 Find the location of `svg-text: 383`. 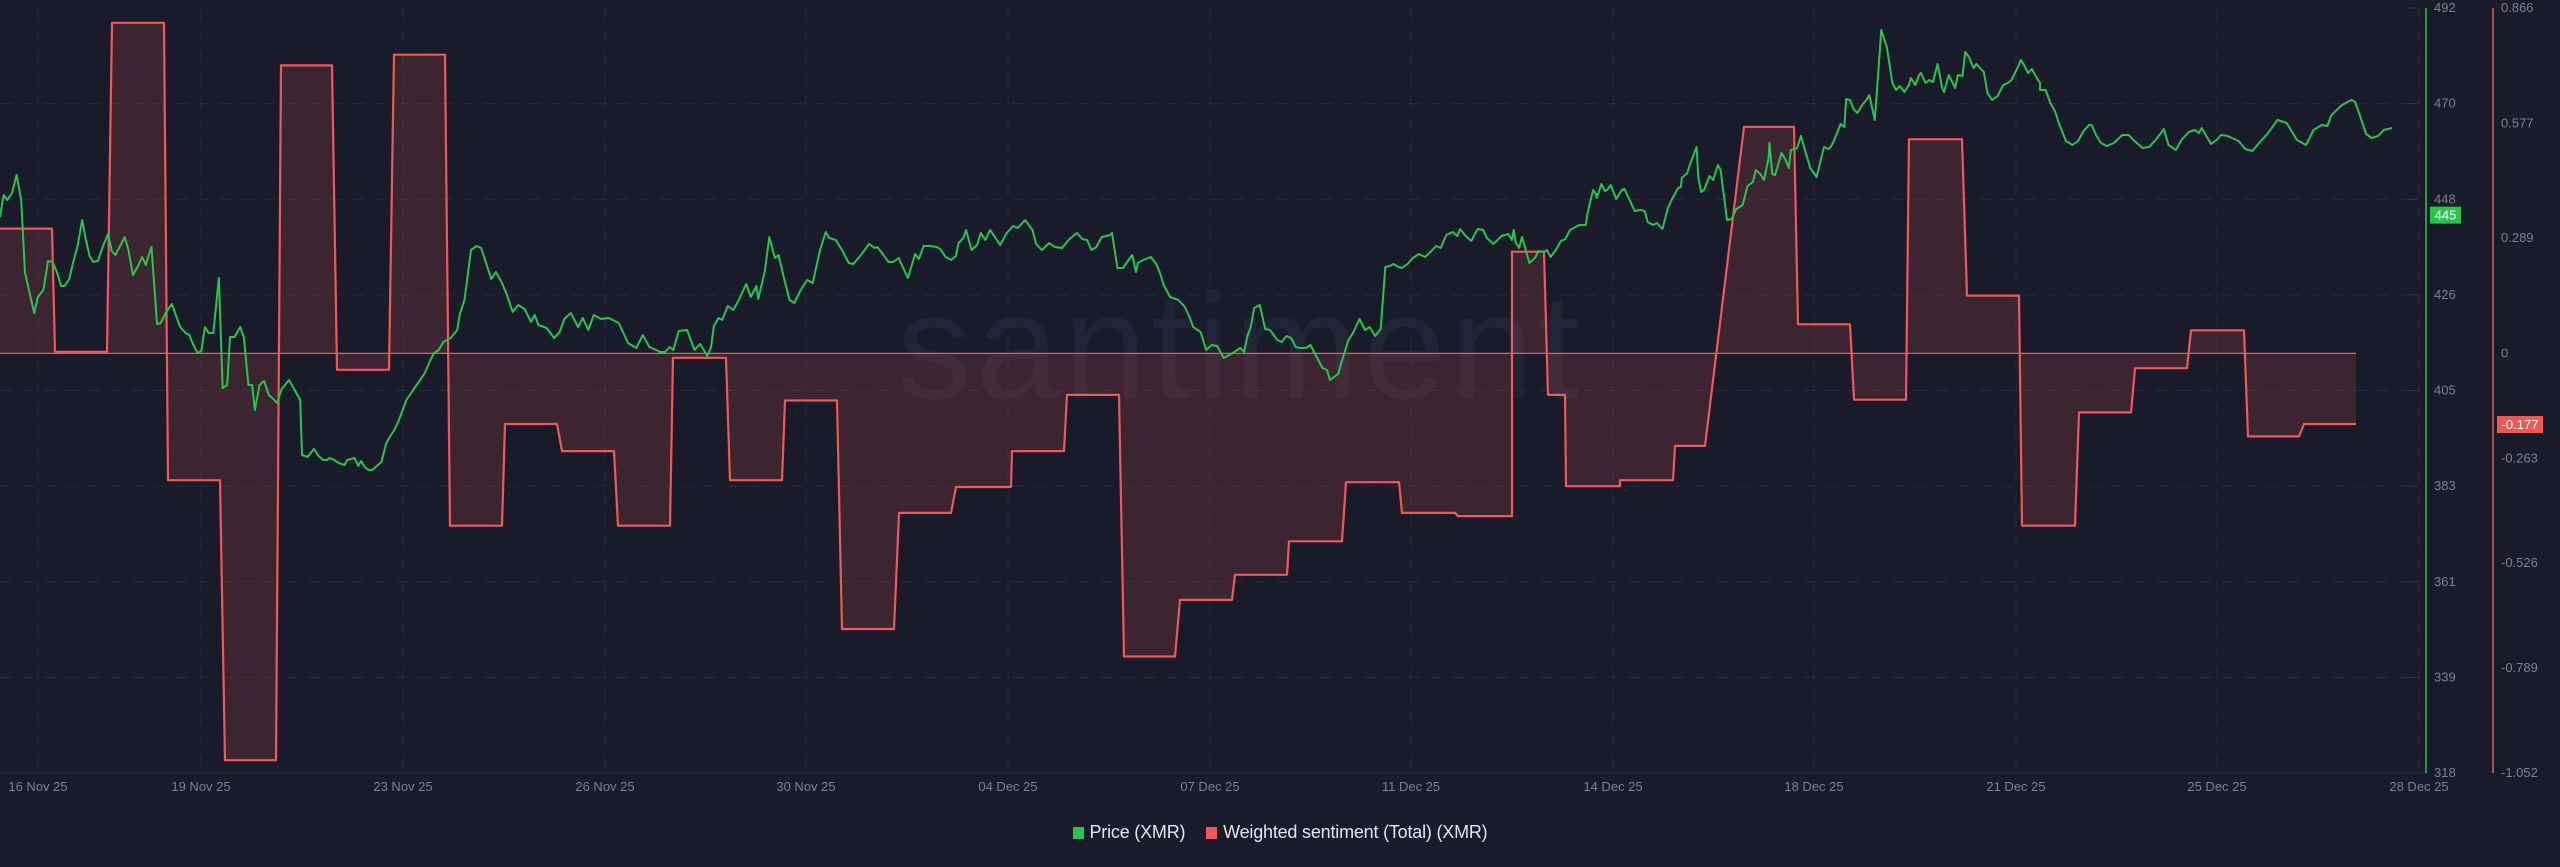

svg-text: 383 is located at coordinates (2445, 485).